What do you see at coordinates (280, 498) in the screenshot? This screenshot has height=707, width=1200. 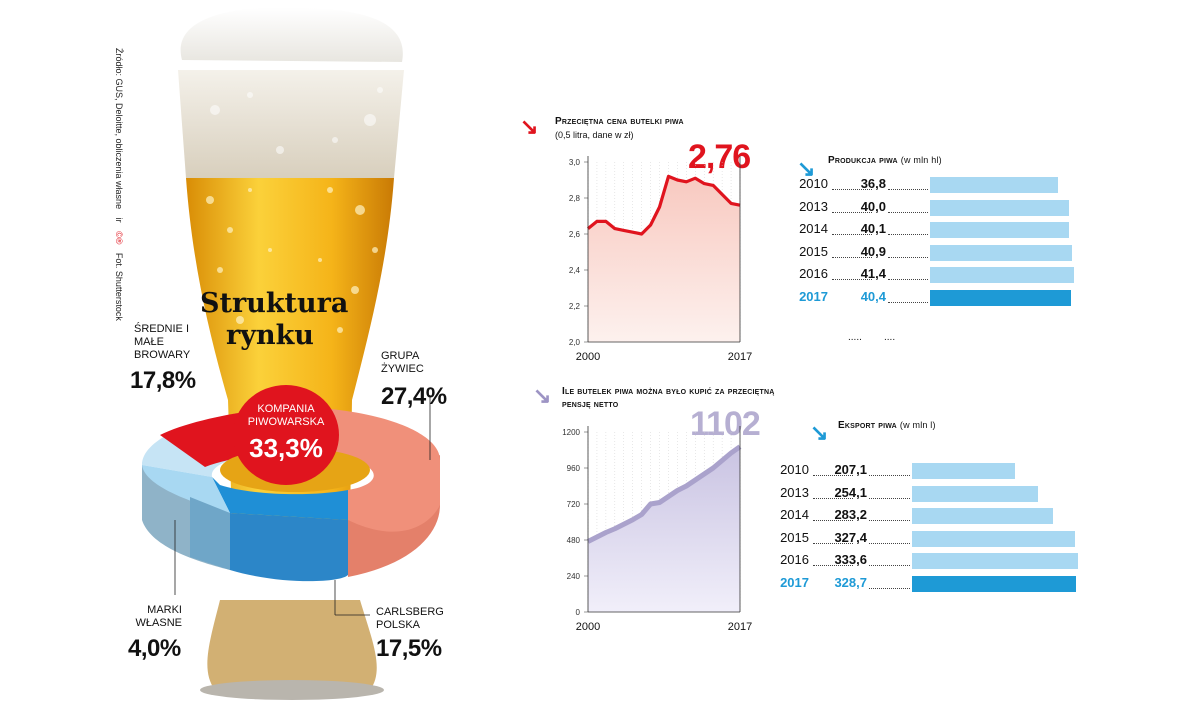 I see `slice-carlsberg` at bounding box center [280, 498].